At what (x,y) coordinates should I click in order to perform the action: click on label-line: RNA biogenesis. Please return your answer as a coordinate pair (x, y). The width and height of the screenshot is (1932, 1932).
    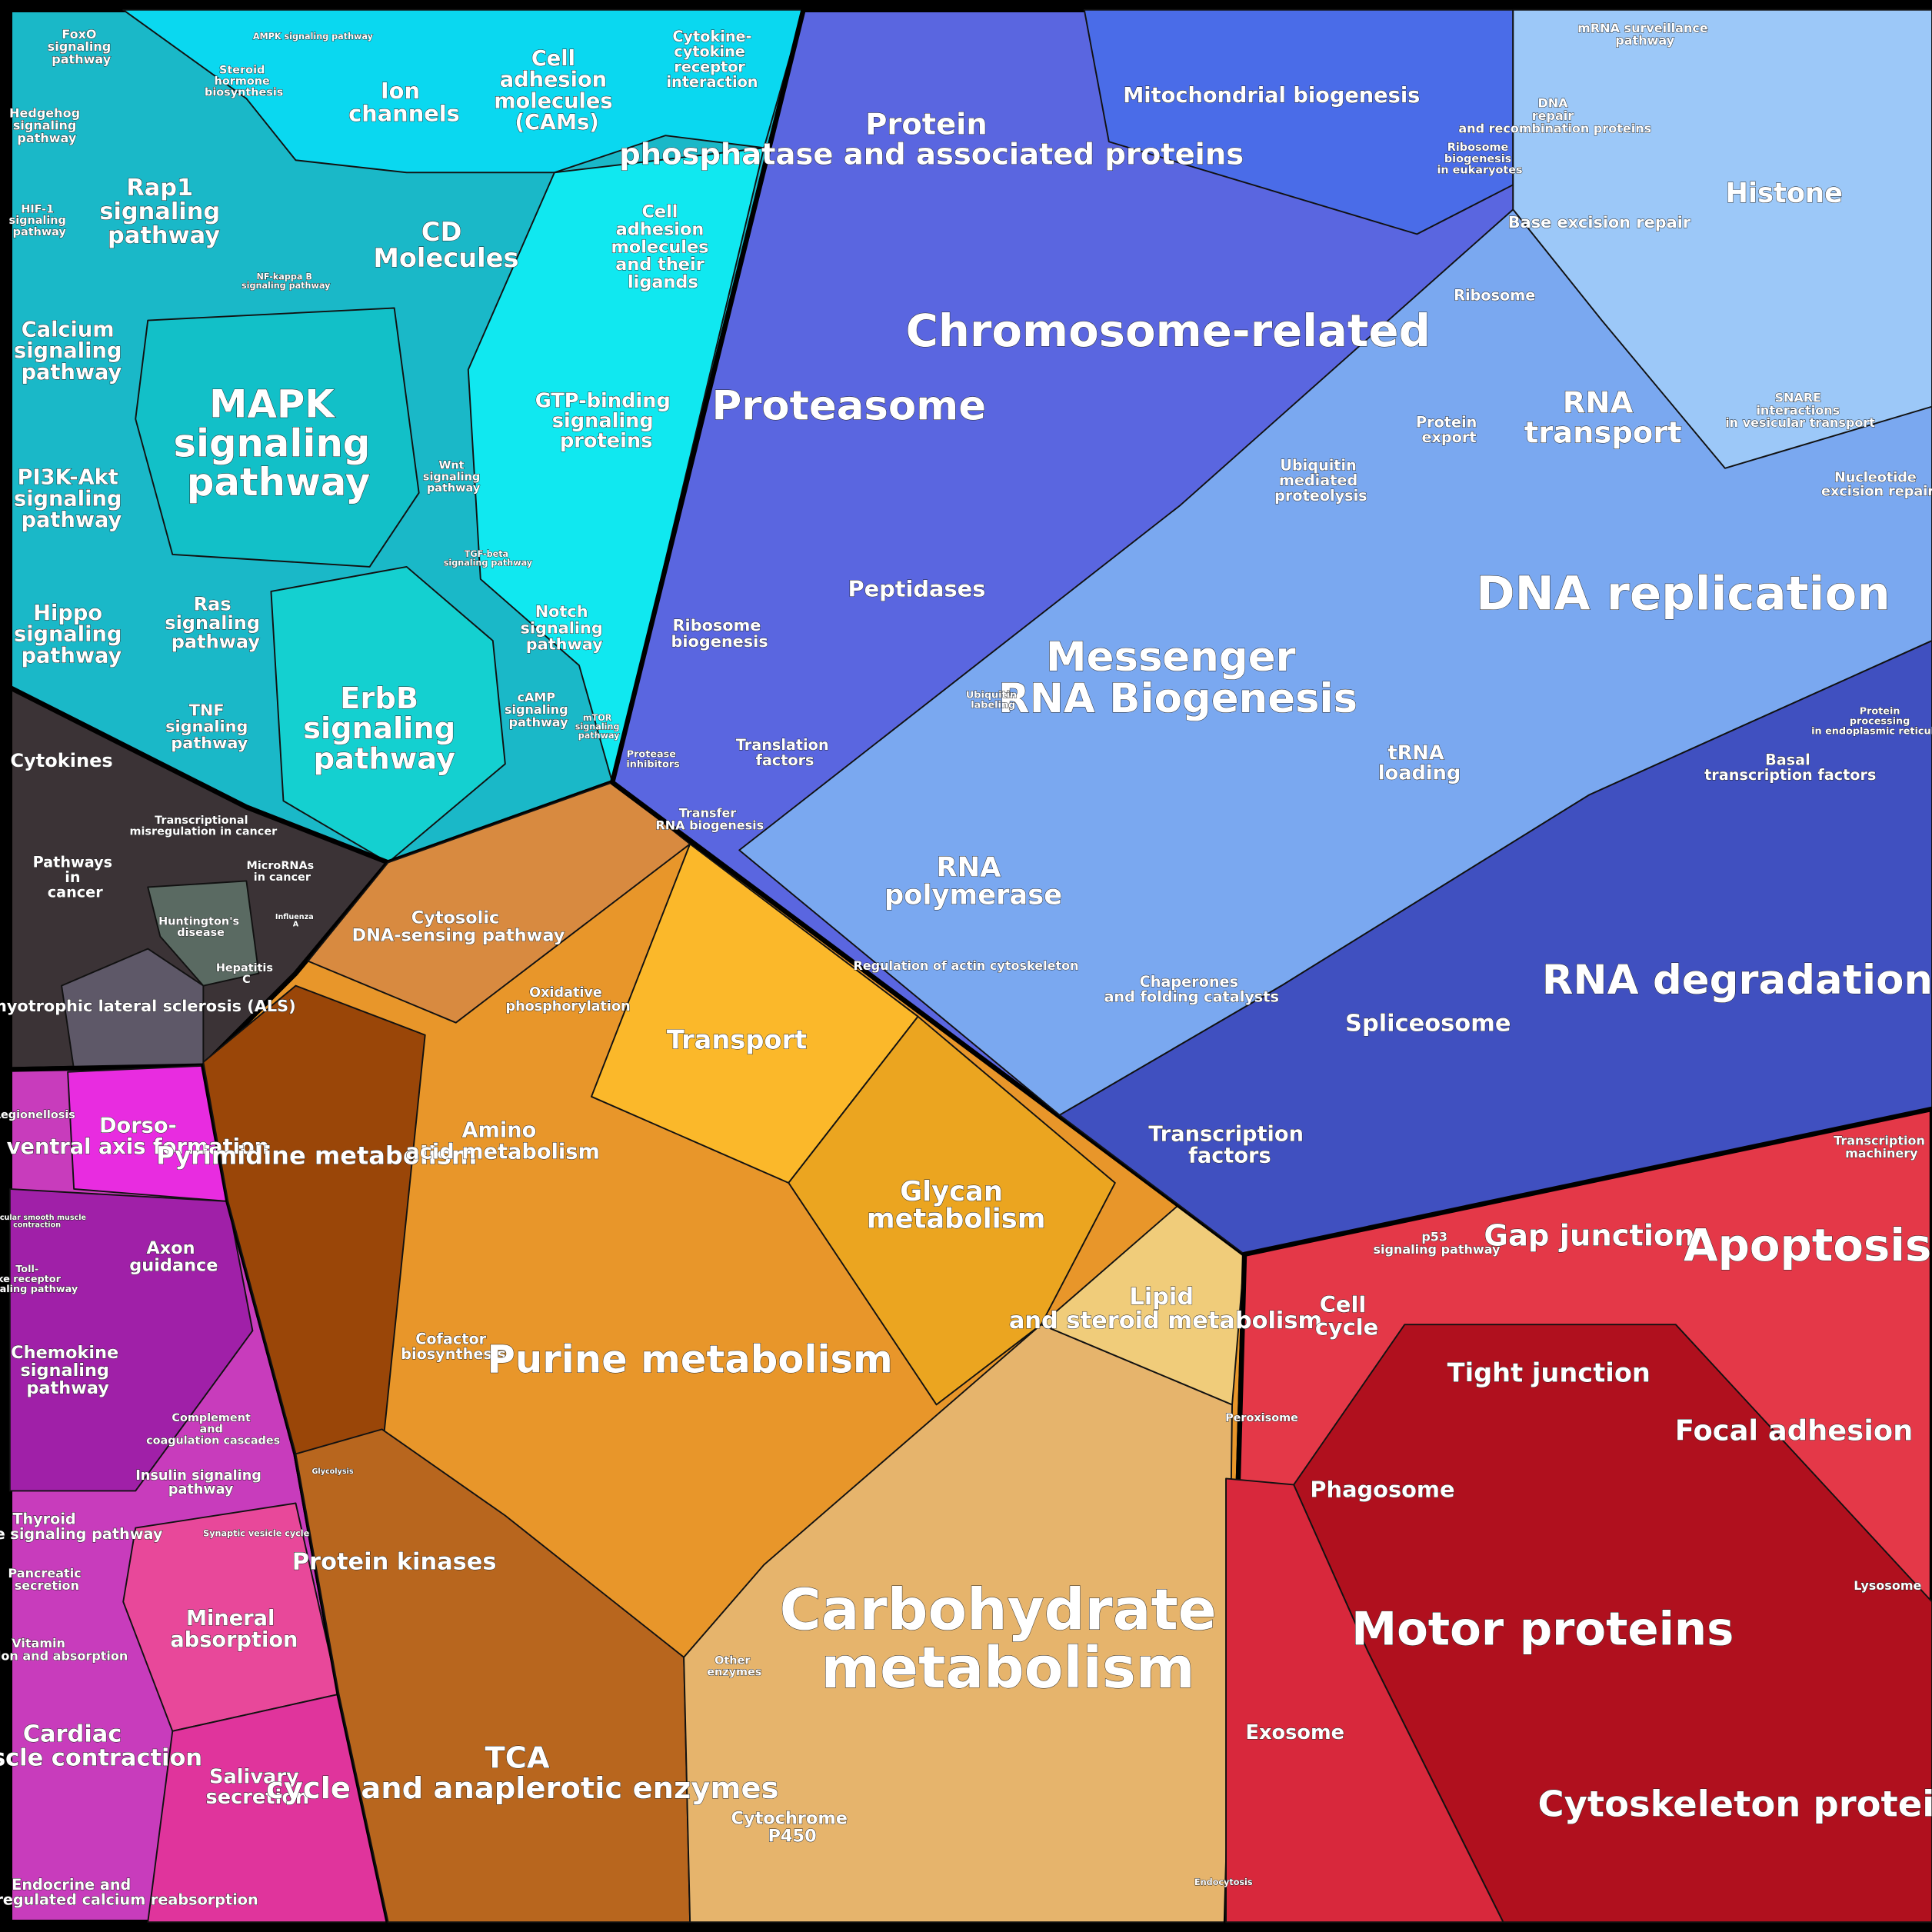
    Looking at the image, I should click on (709, 825).